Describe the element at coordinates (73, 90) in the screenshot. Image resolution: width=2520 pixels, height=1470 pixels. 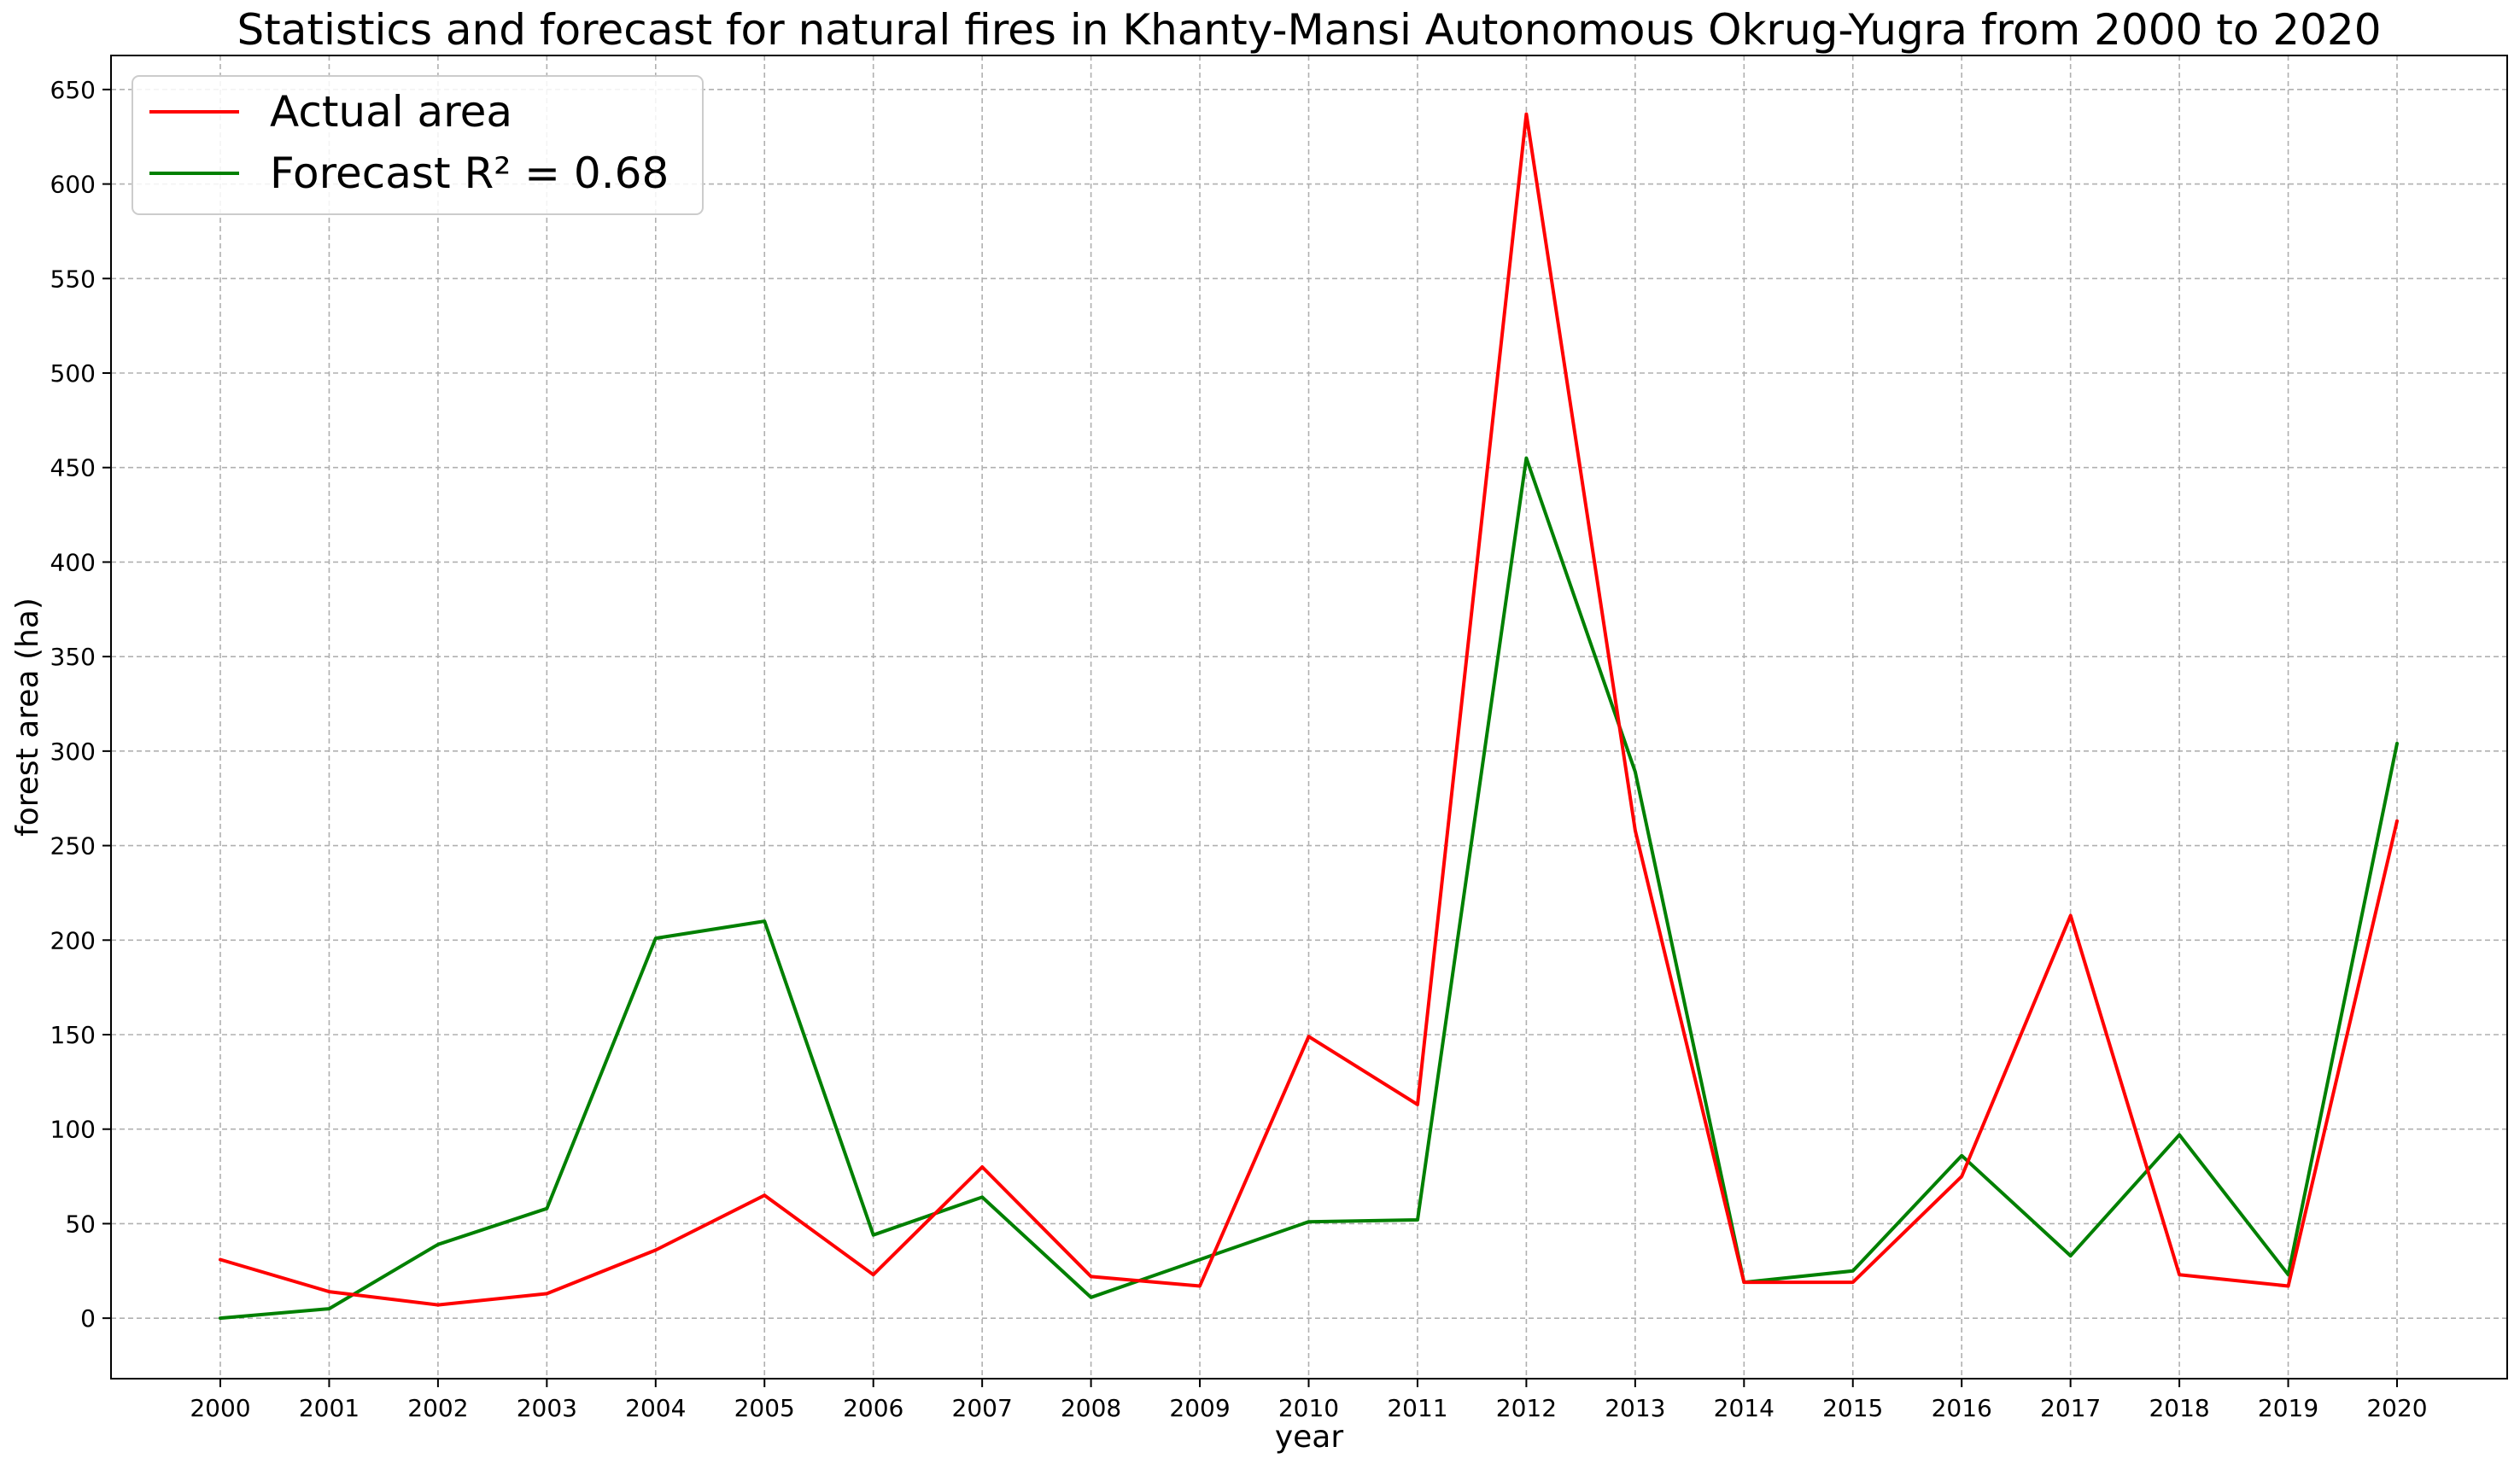
I see `y-tick-label: 650` at that location.